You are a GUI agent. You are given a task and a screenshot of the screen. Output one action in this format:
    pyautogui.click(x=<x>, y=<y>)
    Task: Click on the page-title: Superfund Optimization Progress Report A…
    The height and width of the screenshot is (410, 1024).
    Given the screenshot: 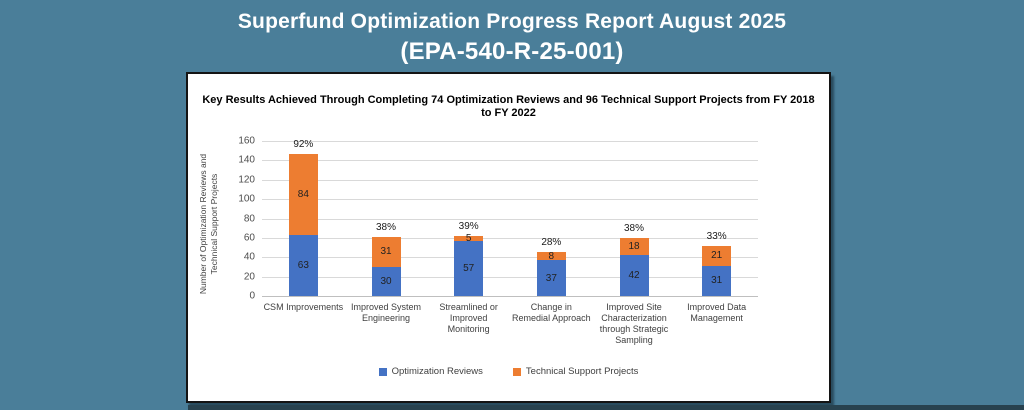 What is the action you would take?
    pyautogui.click(x=512, y=21)
    